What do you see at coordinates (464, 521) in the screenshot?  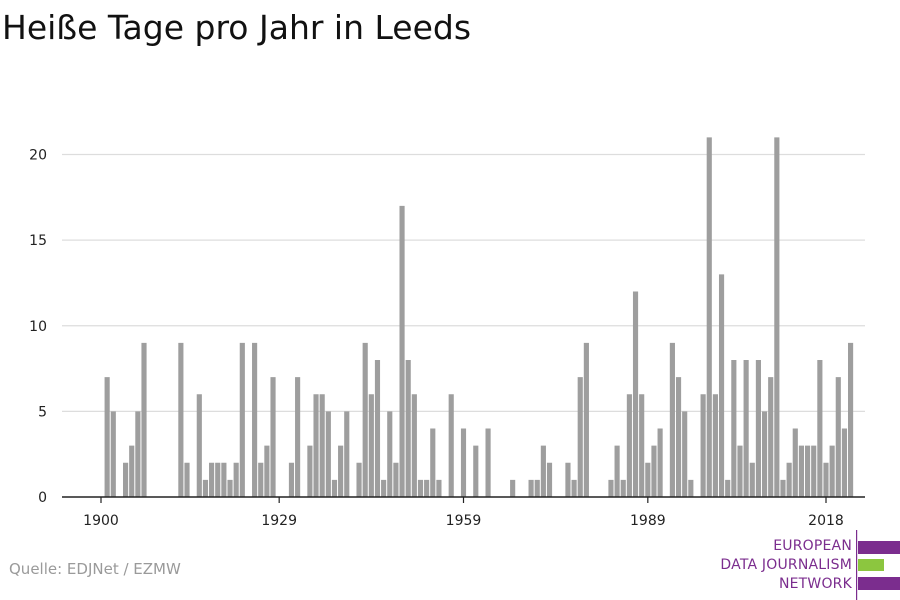 I see `x-tick-label: 1959` at bounding box center [464, 521].